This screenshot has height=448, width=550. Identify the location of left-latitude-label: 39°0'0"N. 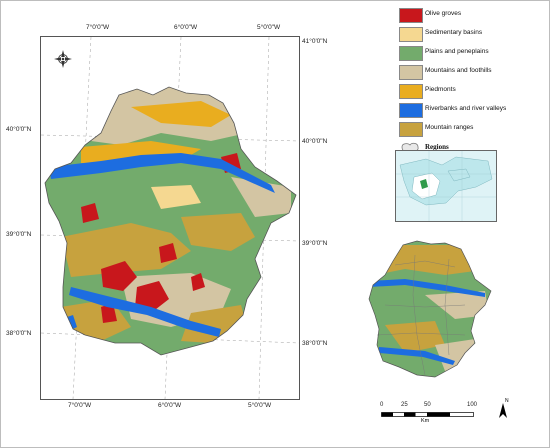
(19, 234).